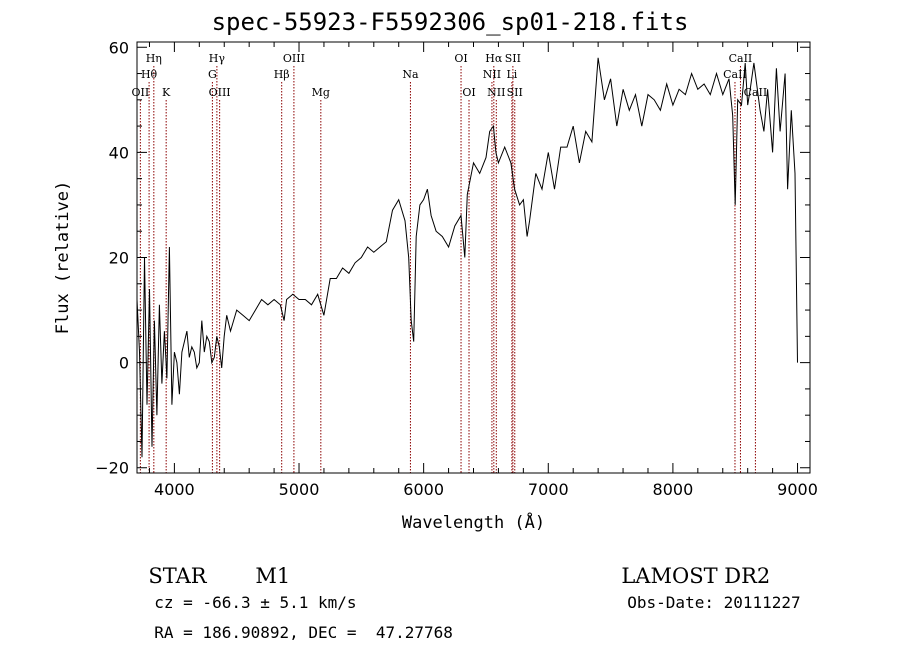 This screenshot has width=900, height=649. What do you see at coordinates (166, 92) in the screenshot?
I see `line-marker-label: K` at bounding box center [166, 92].